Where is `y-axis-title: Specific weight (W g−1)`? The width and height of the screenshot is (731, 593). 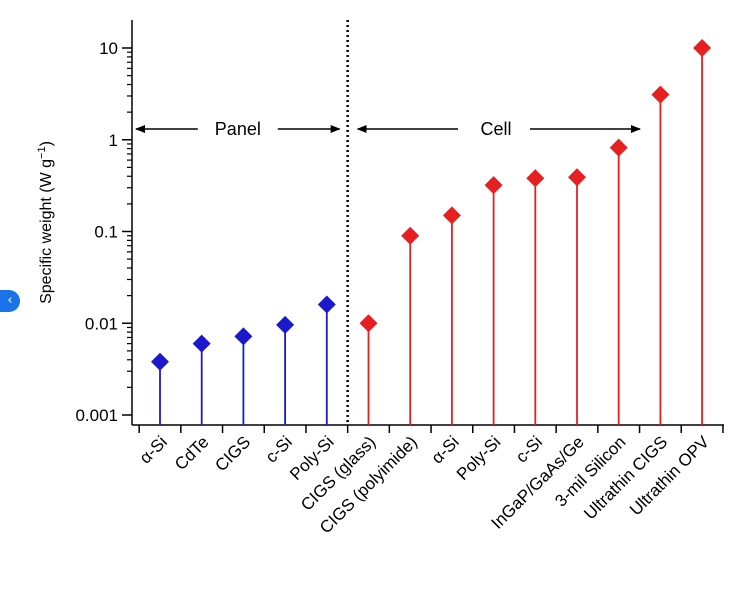
y-axis-title: Specific weight (W g−1) is located at coordinates (45, 222).